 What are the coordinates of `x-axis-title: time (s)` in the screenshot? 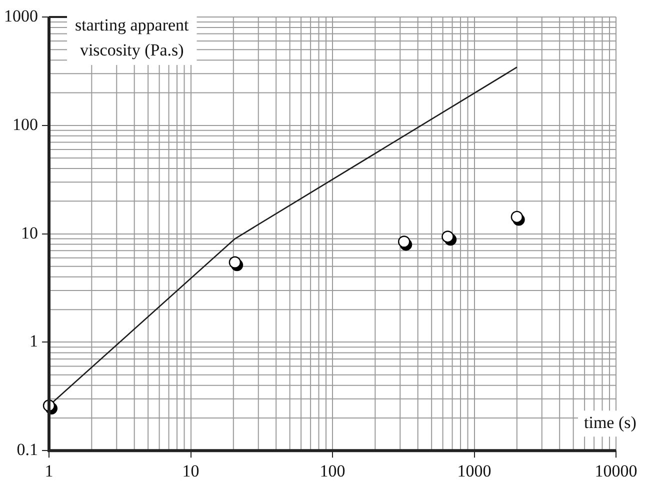 It's located at (610, 422).